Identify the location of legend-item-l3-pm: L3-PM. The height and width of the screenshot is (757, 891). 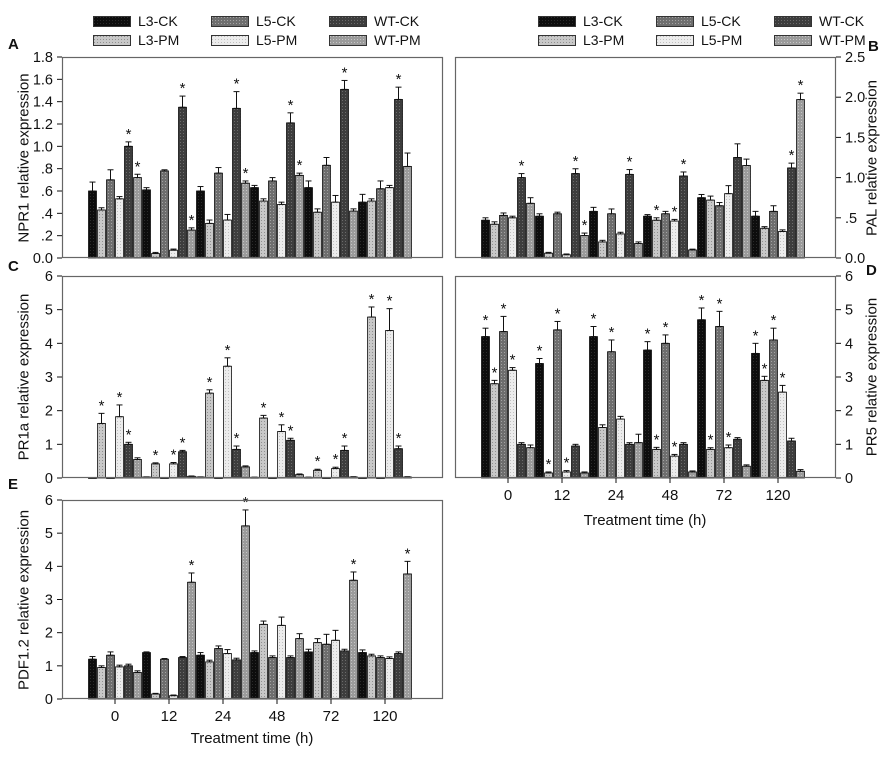
(152, 40).